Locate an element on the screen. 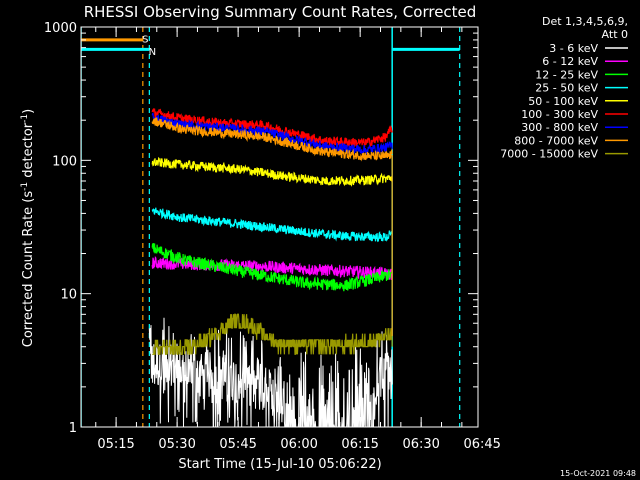 Image resolution: width=640 pixels, height=480 pixels. y-tick-label: 10 is located at coordinates (68, 295).